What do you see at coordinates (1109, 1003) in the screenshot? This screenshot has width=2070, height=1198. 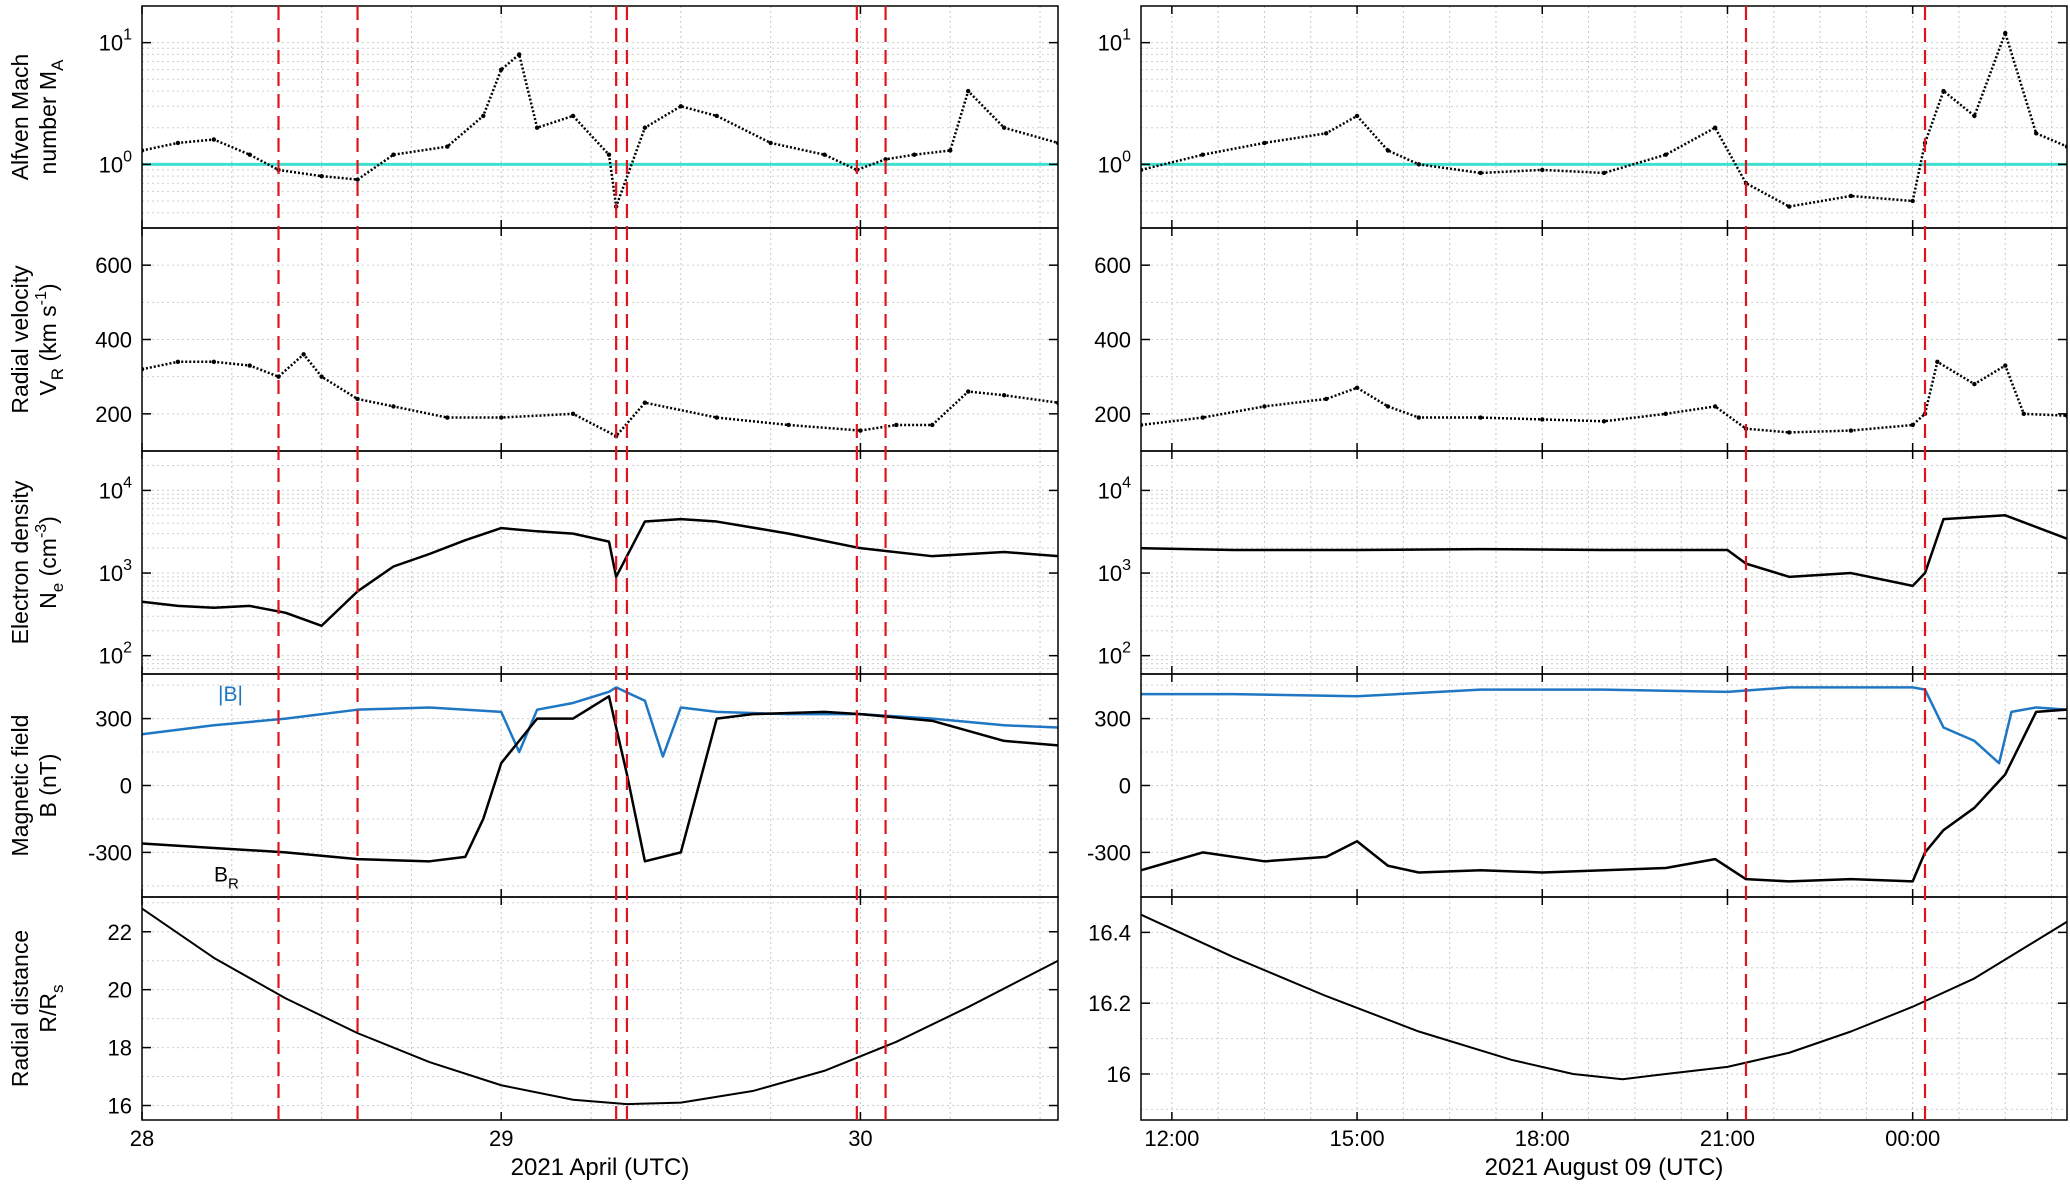 I see `august-distance-ytick-label: 16.2` at bounding box center [1109, 1003].